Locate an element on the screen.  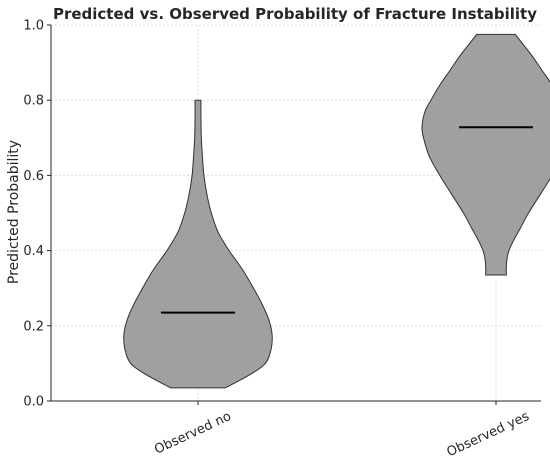
x-category-label: Observed no is located at coordinates (192, 433).